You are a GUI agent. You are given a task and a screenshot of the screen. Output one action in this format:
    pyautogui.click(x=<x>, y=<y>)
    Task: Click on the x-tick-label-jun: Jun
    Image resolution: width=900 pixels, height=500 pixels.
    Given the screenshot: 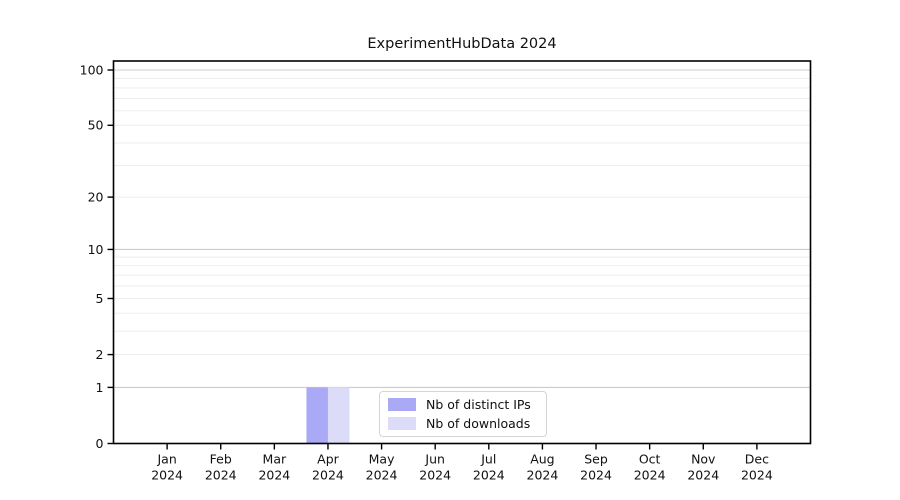 What is the action you would take?
    pyautogui.click(x=434, y=459)
    